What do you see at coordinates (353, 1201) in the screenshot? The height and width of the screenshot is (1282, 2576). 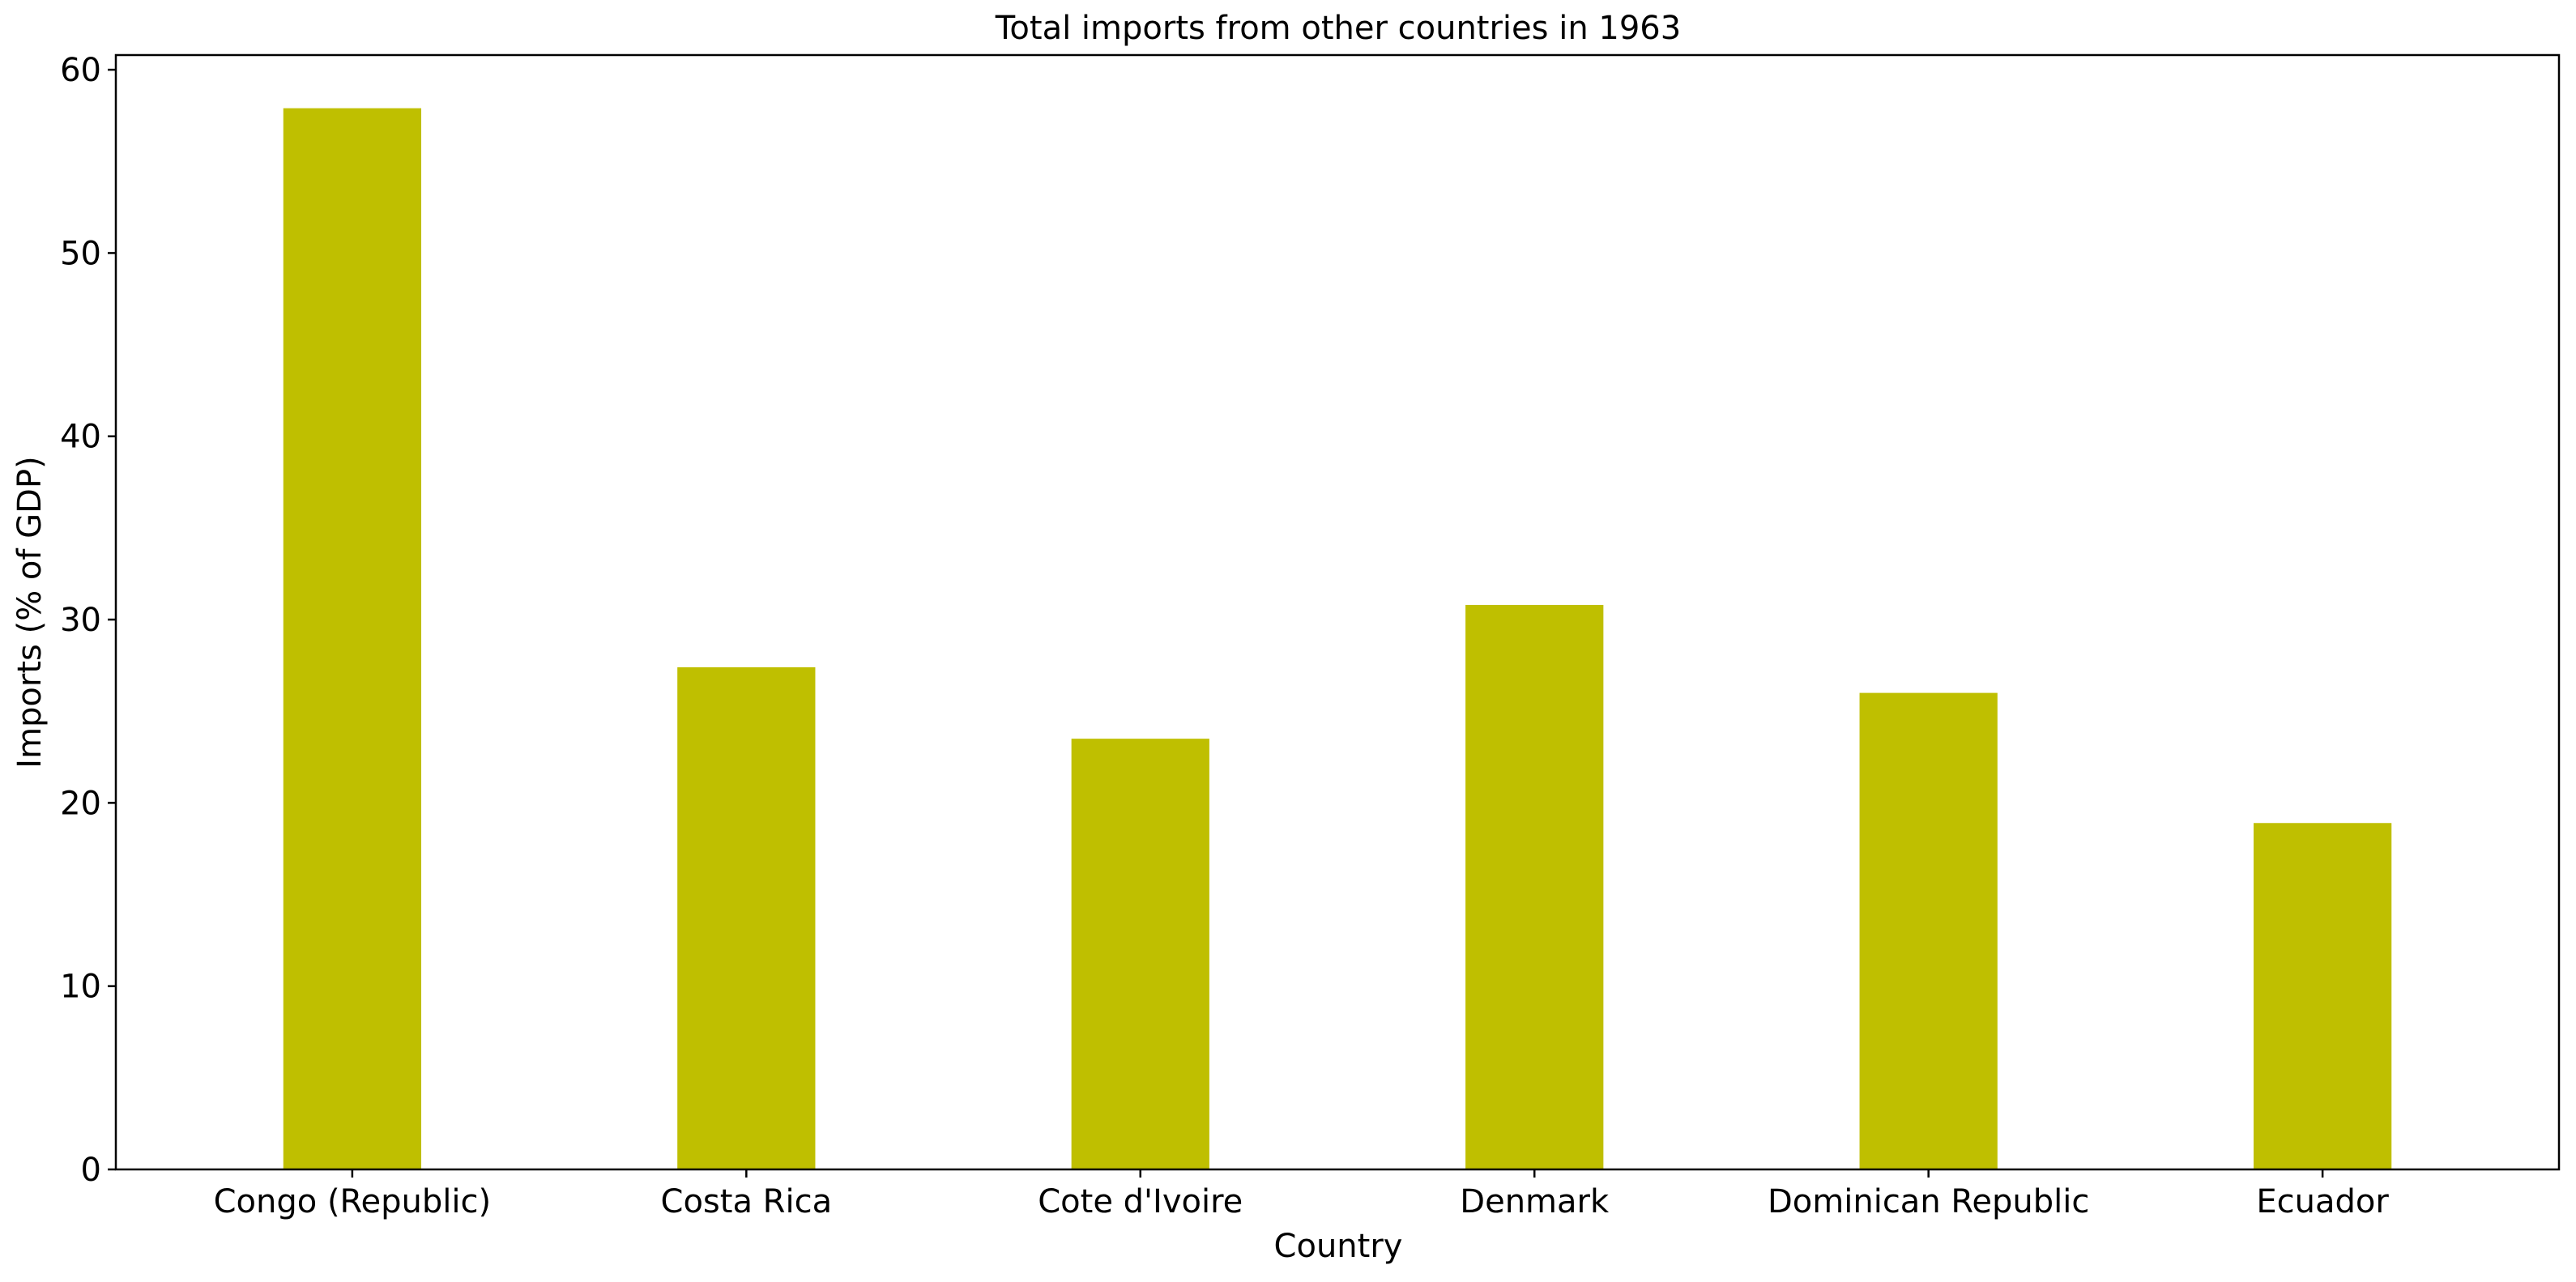 I see `x-tick-label: Congo (Republic)` at bounding box center [353, 1201].